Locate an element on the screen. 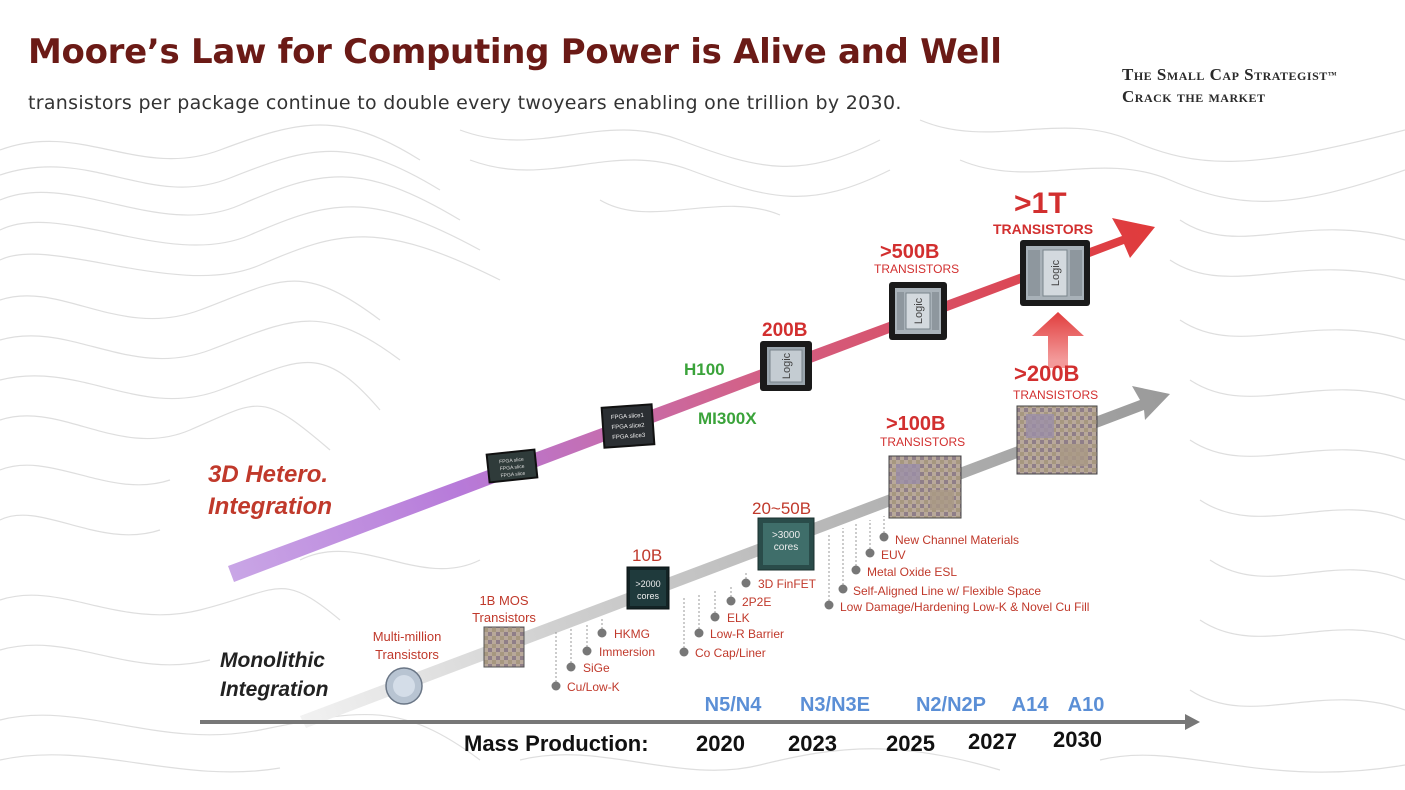 Image resolution: width=1405 pixels, height=790 pixels. fpga-slice2: FPGA slice2 is located at coordinates (628, 427).